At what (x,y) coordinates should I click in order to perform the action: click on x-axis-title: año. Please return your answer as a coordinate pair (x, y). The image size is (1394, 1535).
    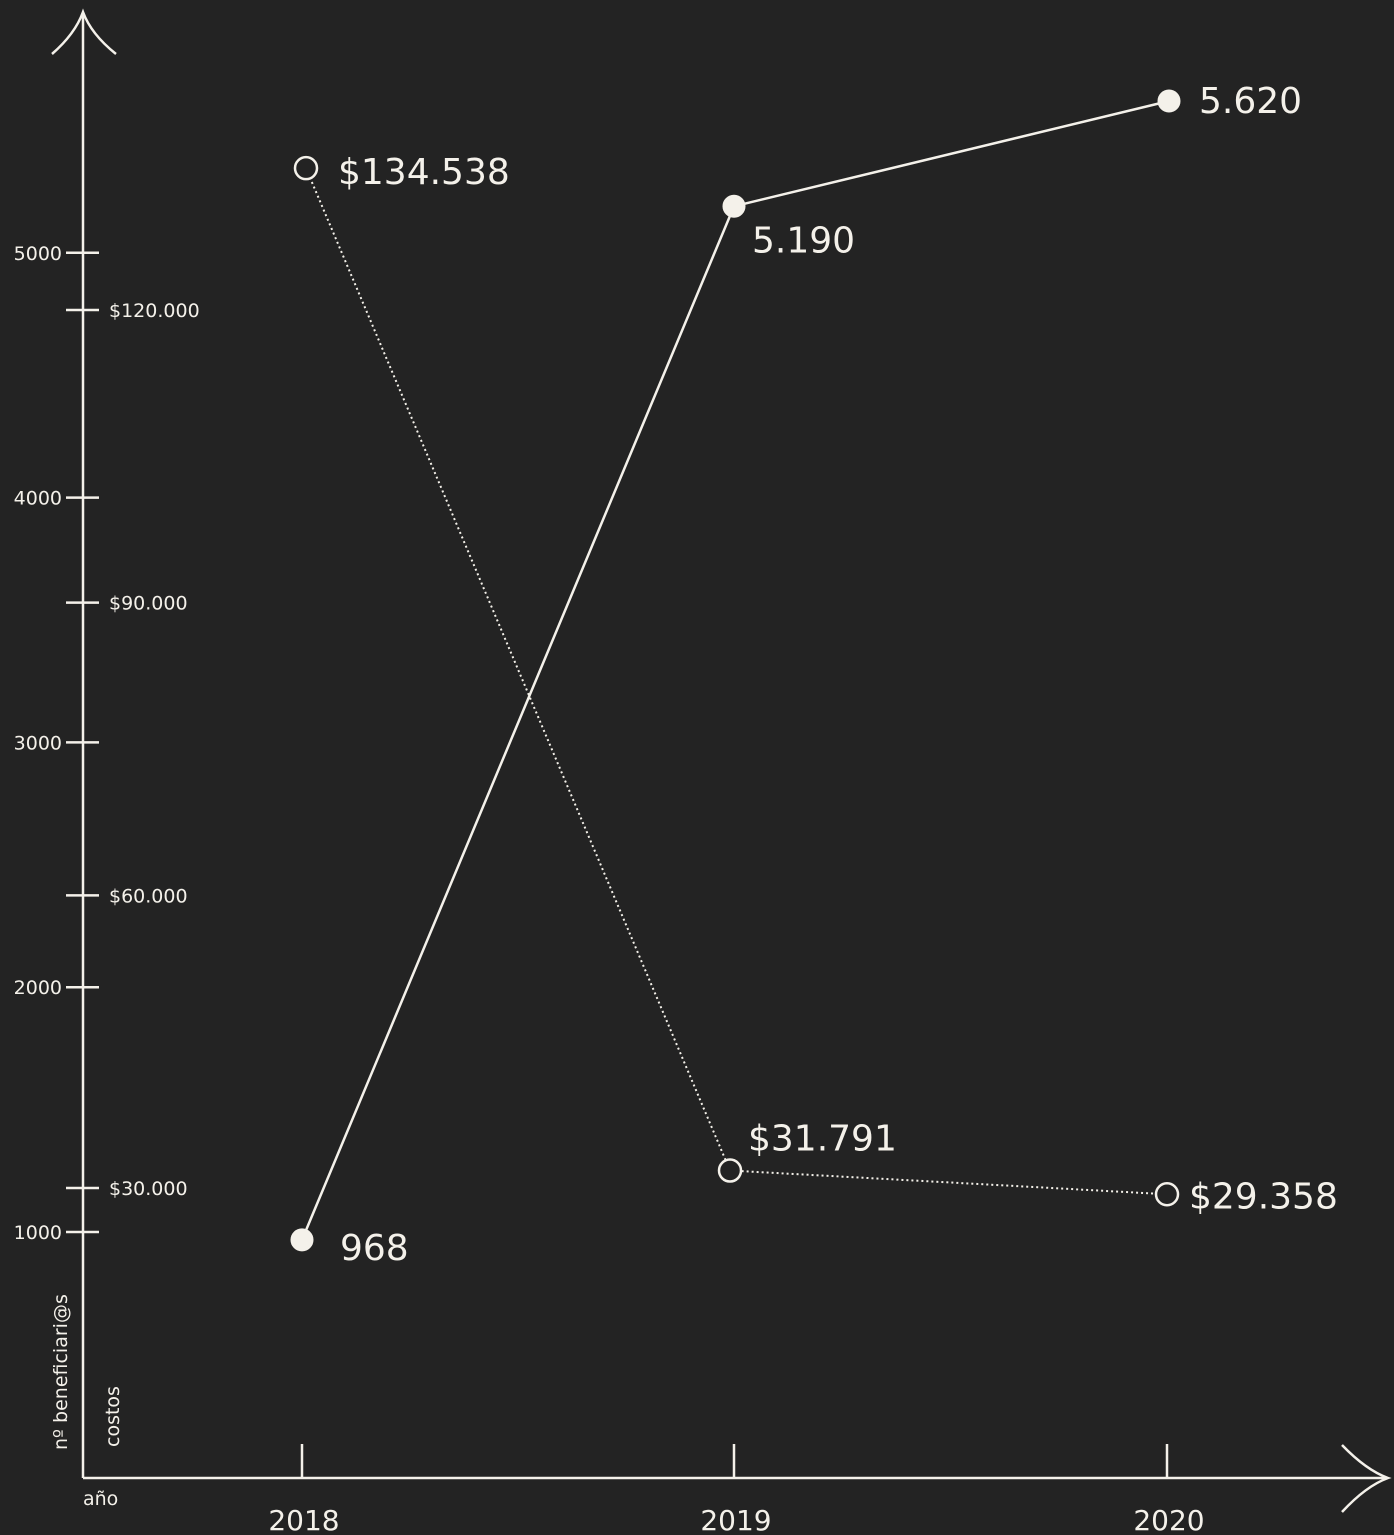
    Looking at the image, I should click on (100, 1499).